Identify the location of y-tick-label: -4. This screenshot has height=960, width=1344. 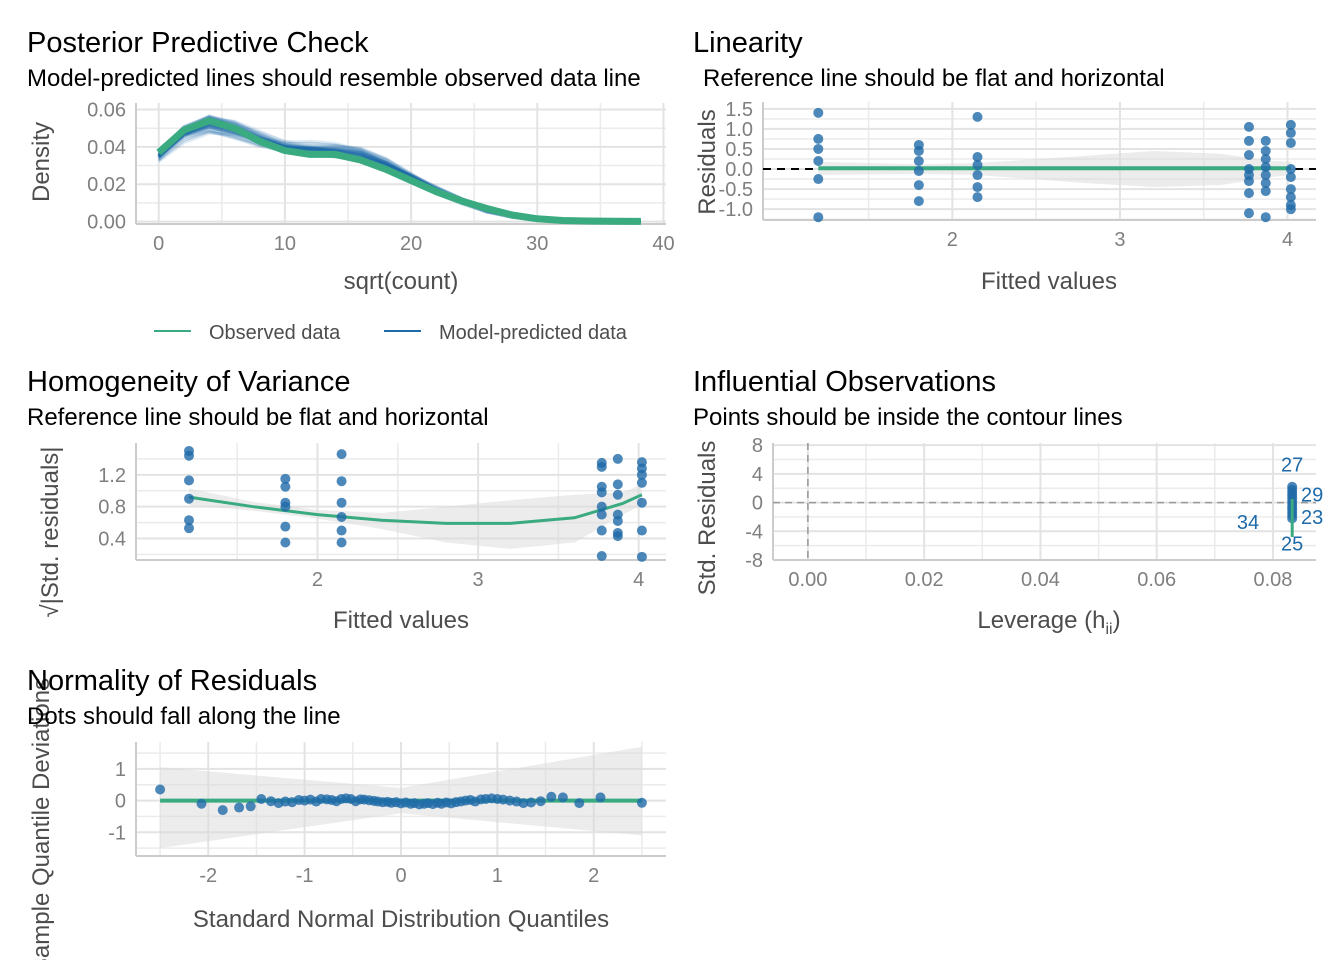
(754, 532).